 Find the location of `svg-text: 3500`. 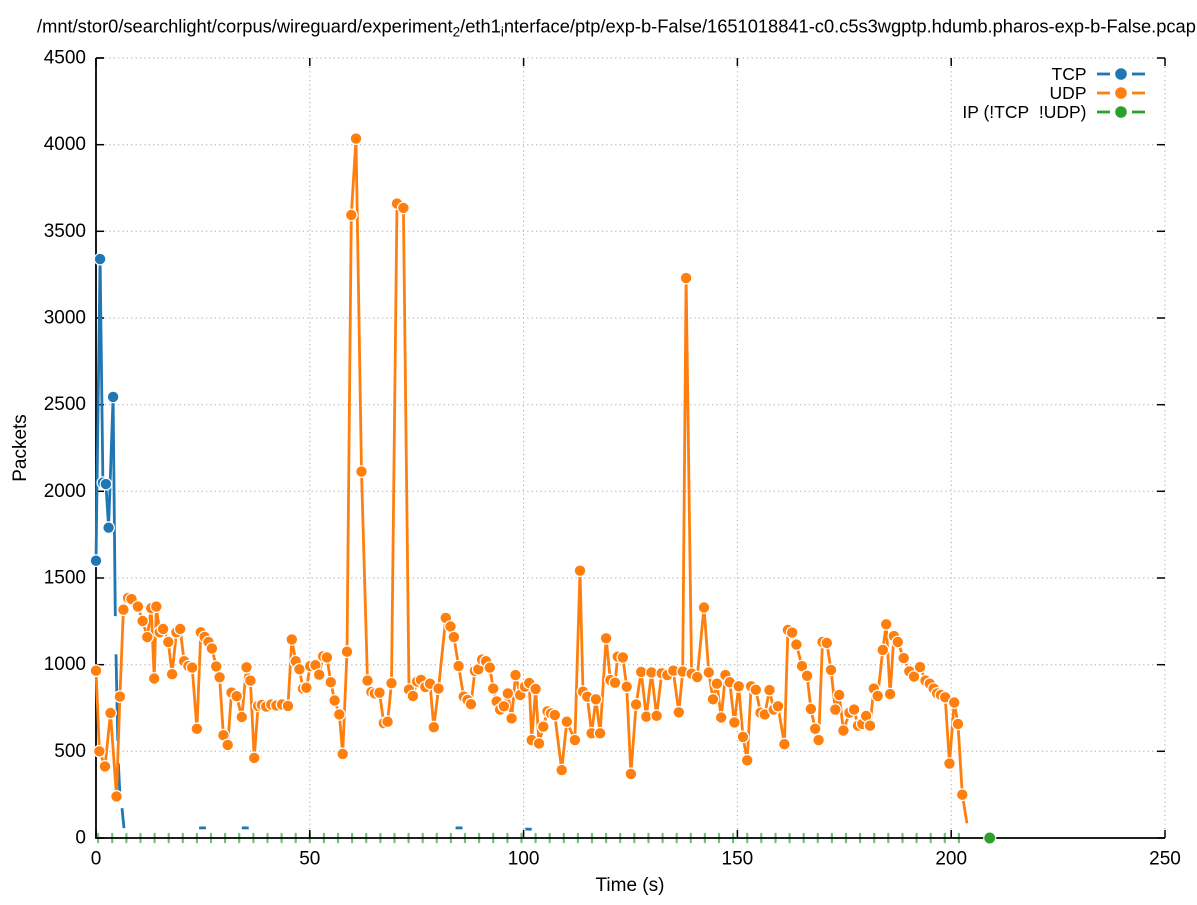

svg-text: 3500 is located at coordinates (65, 231).